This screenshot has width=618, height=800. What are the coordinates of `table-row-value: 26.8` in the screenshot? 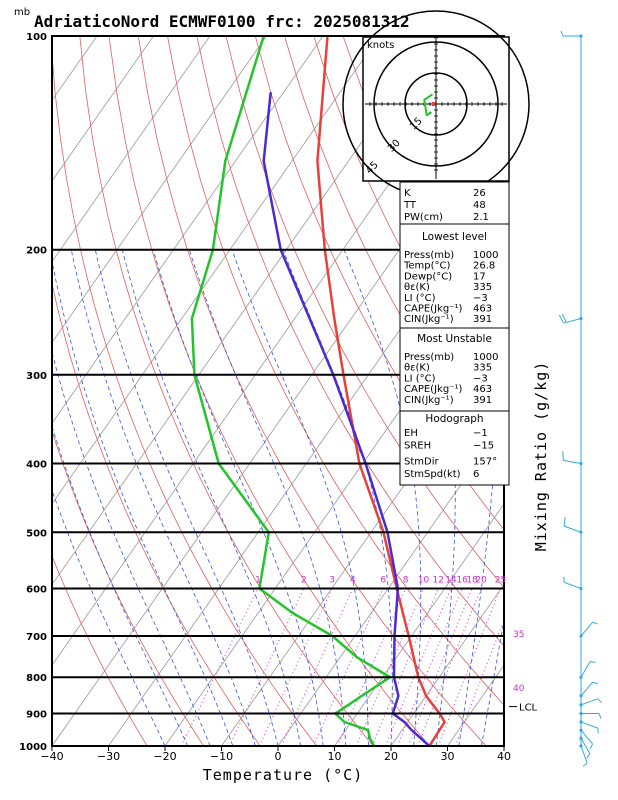 It's located at (484, 266).